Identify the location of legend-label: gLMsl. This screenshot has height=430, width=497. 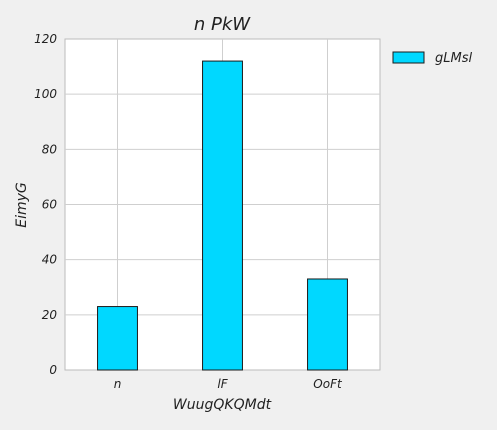
(453, 58).